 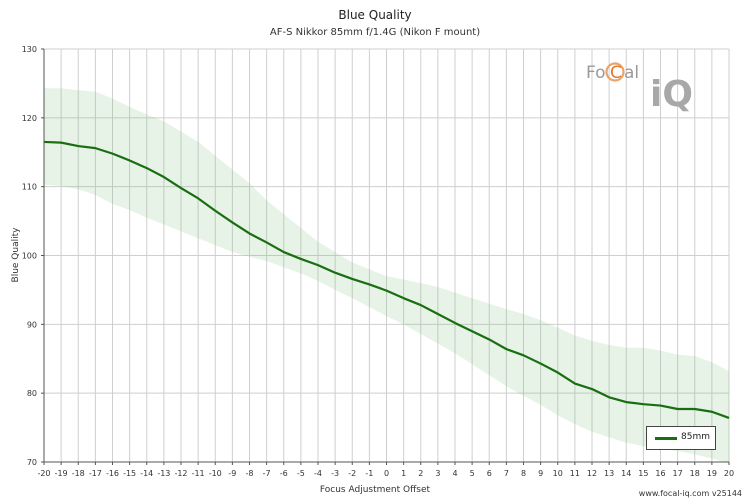 What do you see at coordinates (375, 32) in the screenshot?
I see `chart-subtitle: AF-S Nikkor 85mm f/1.4G (Nikon F mount)` at bounding box center [375, 32].